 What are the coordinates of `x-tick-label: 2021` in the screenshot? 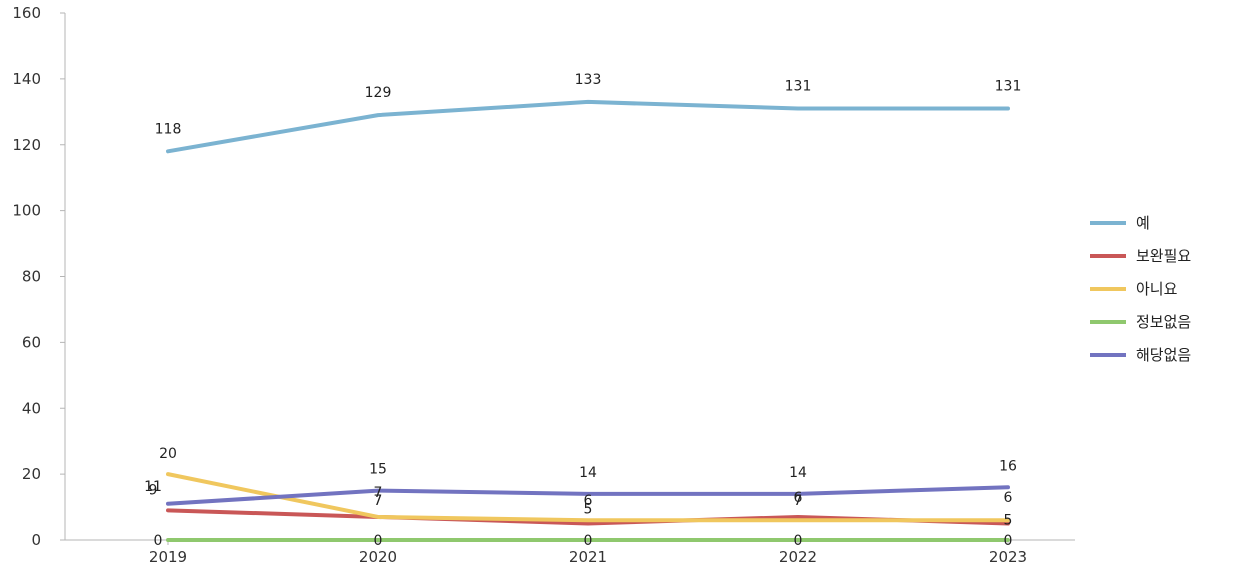 It's located at (588, 557).